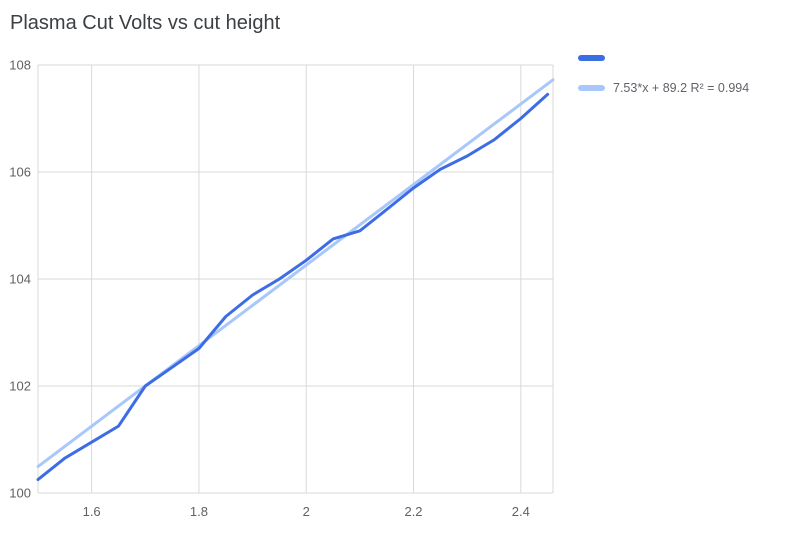 Image resolution: width=787 pixels, height=543 pixels. Describe the element at coordinates (663, 75) in the screenshot. I see `legend: 7.53*x + 89.2 R² = 0.994` at that location.